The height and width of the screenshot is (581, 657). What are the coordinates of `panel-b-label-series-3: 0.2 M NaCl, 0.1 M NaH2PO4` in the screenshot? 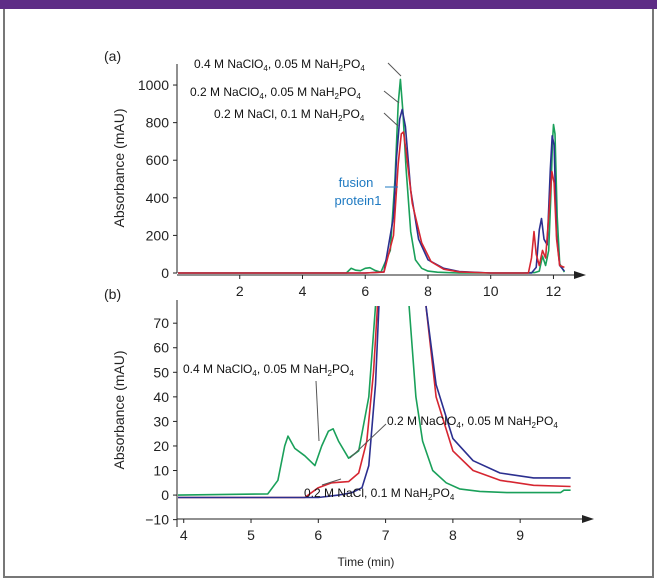 It's located at (379, 494).